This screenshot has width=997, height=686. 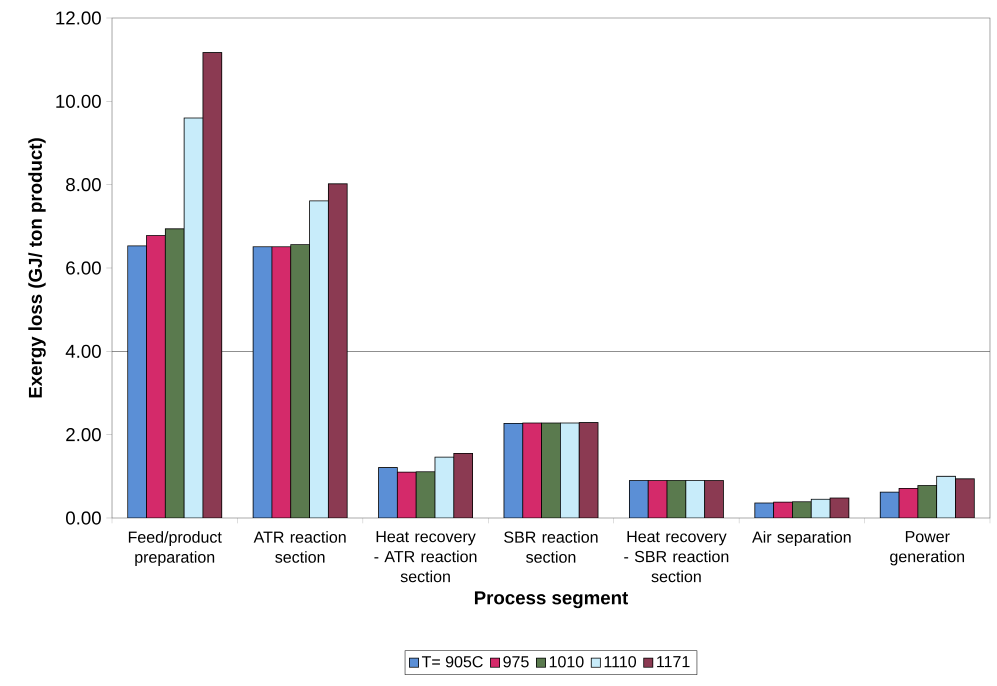 I want to click on x-axis-title: Process segment, so click(x=551, y=599).